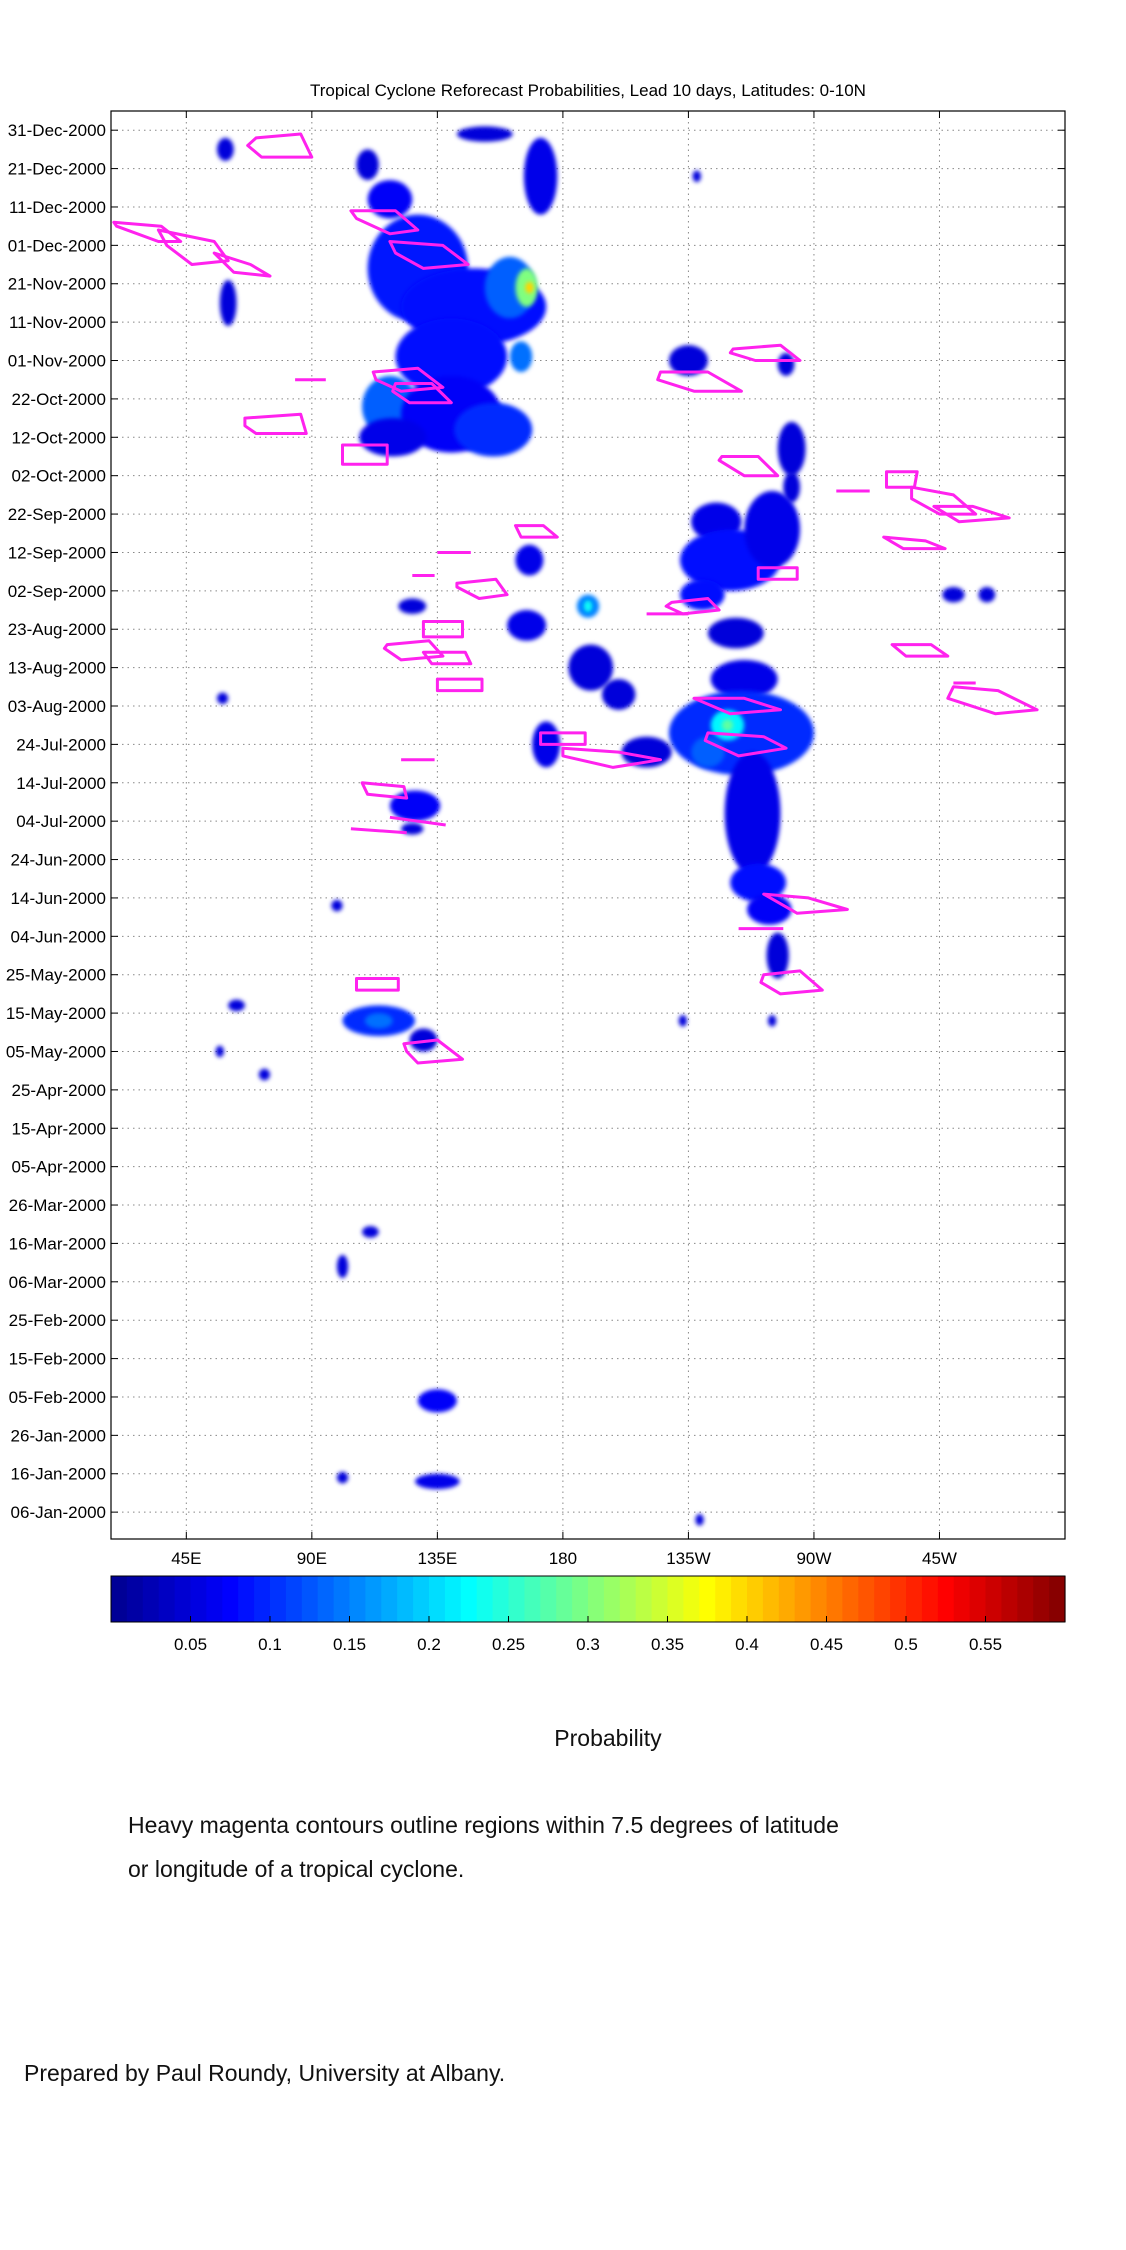 This screenshot has width=1126, height=2250. I want to click on y-tick-label: 11-Dec-2000, so click(57, 207).